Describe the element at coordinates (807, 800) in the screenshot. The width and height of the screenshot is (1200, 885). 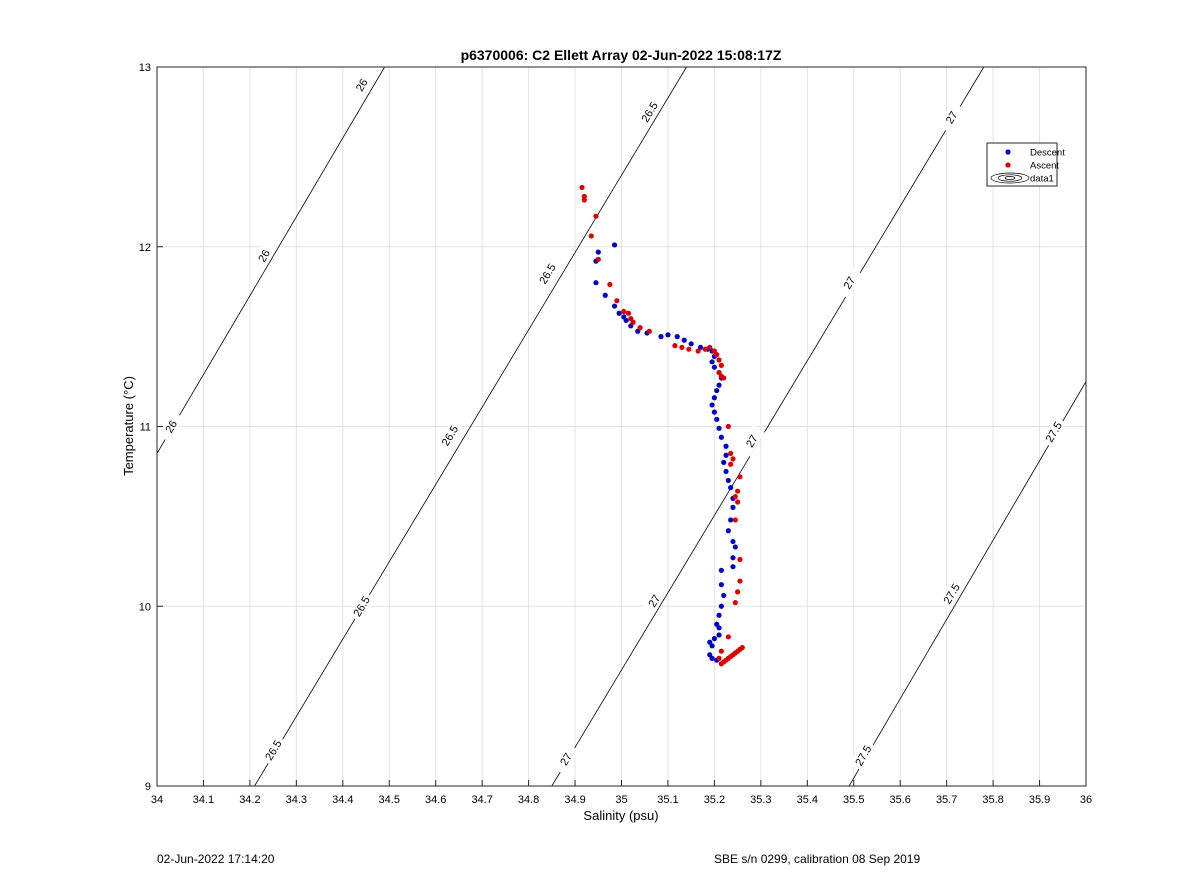
I see `x-tick-label: 35.4` at that location.